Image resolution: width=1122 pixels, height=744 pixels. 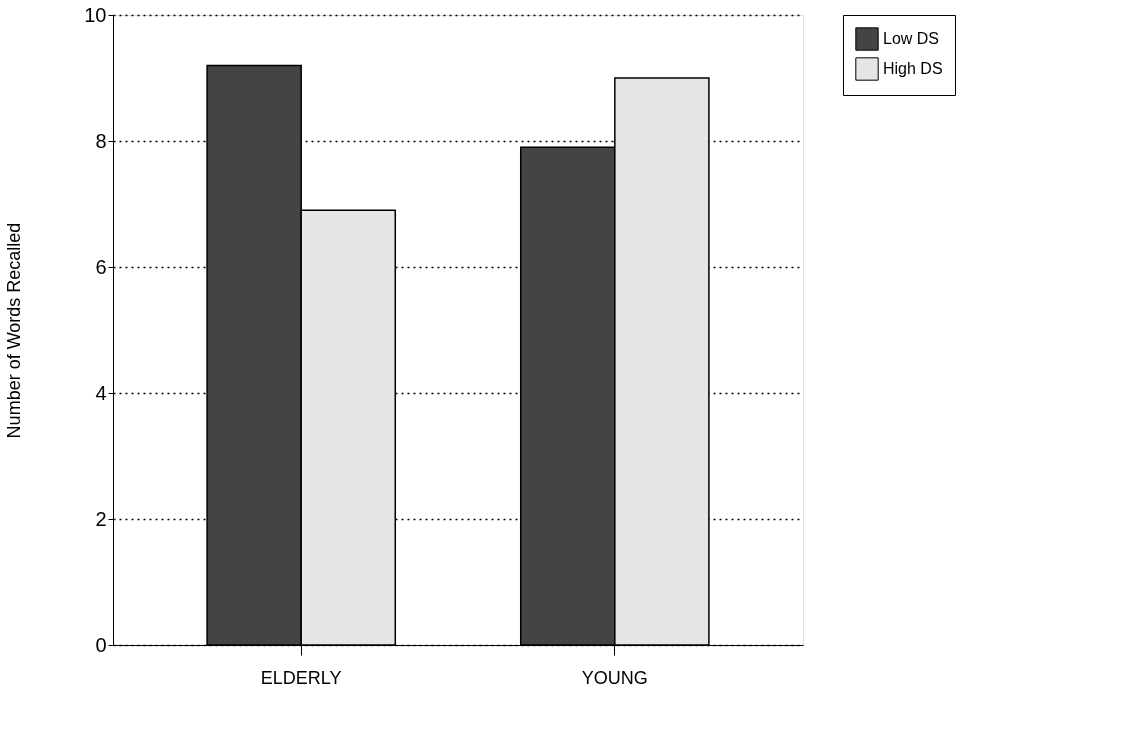 I want to click on legend-label: Low DS, so click(x=911, y=38).